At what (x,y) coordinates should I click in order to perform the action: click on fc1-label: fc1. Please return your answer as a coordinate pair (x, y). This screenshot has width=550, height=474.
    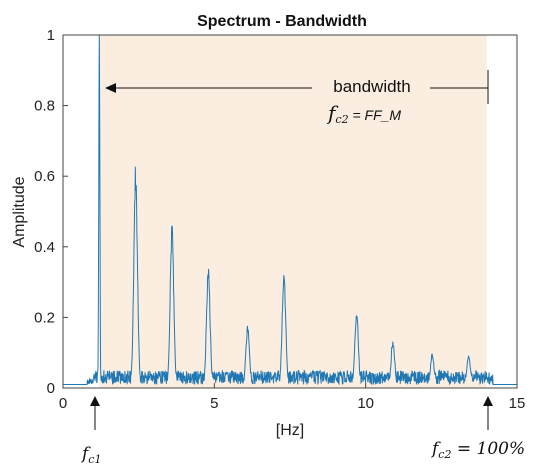
    Looking at the image, I should click on (90, 455).